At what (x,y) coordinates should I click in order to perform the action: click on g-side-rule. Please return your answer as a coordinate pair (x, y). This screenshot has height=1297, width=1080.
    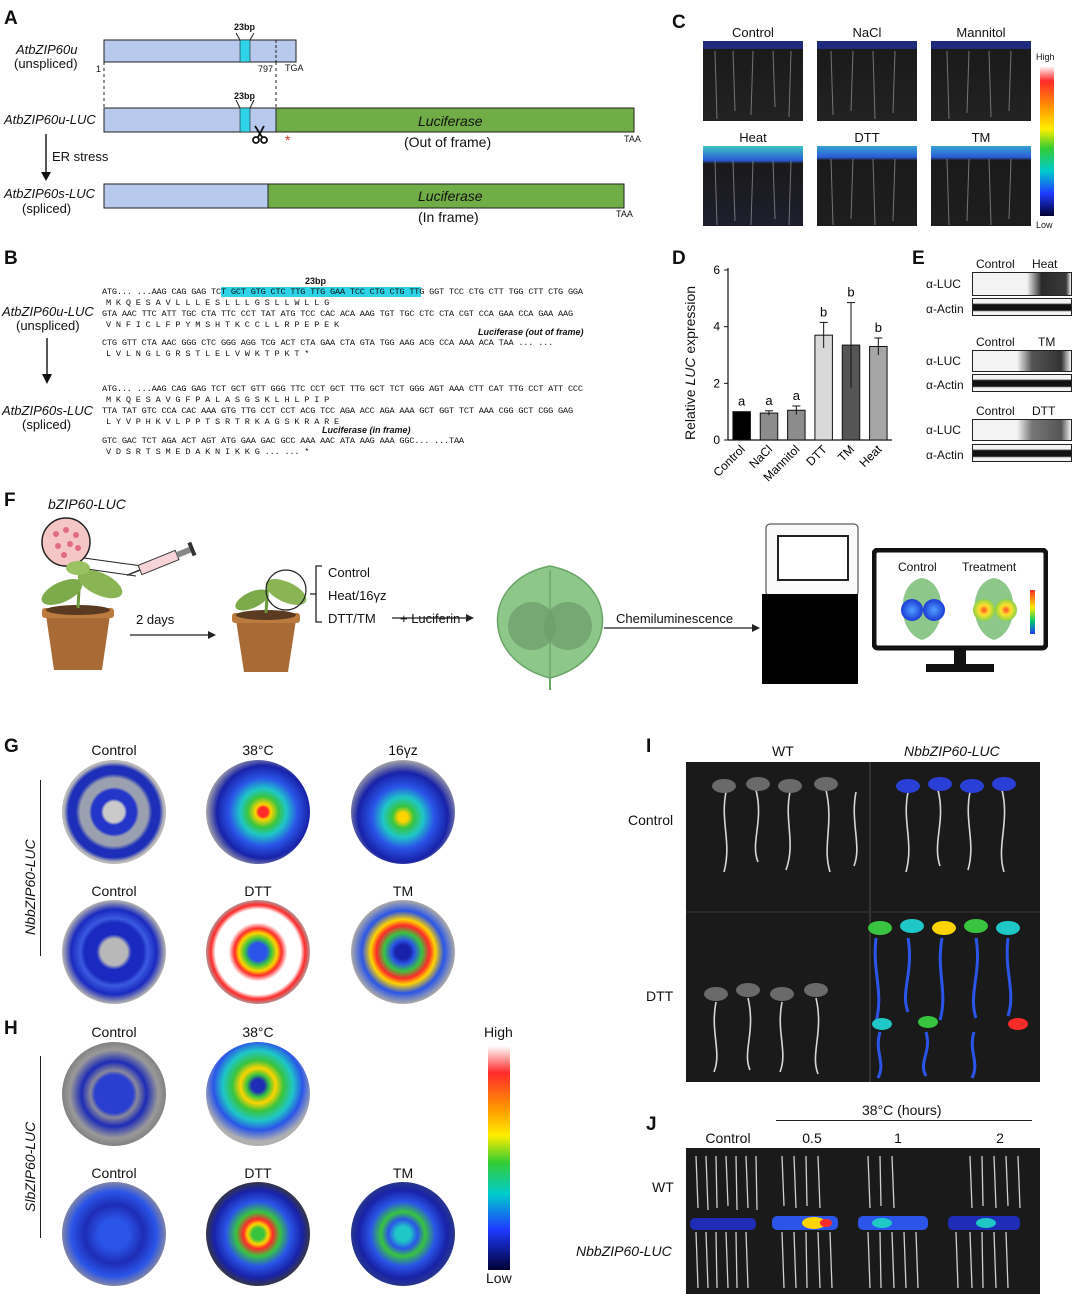
    Looking at the image, I should click on (40, 868).